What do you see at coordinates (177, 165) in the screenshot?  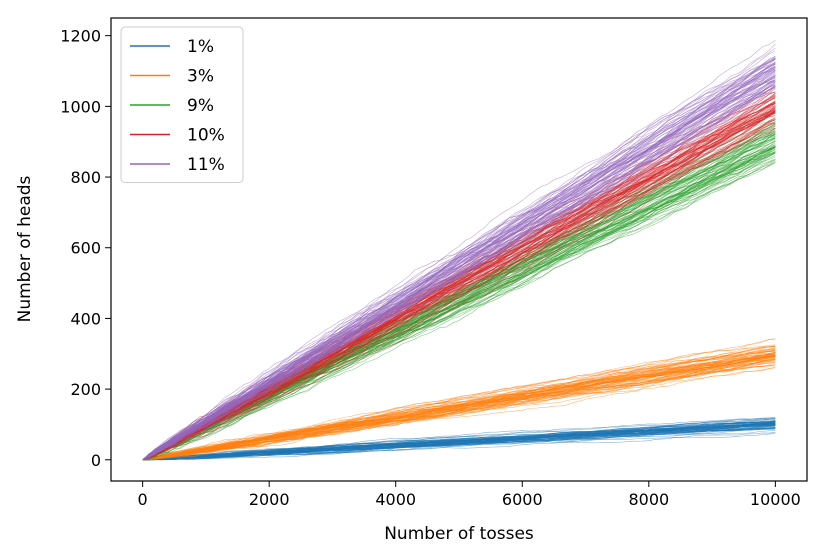 I see `legend-item: 11%` at bounding box center [177, 165].